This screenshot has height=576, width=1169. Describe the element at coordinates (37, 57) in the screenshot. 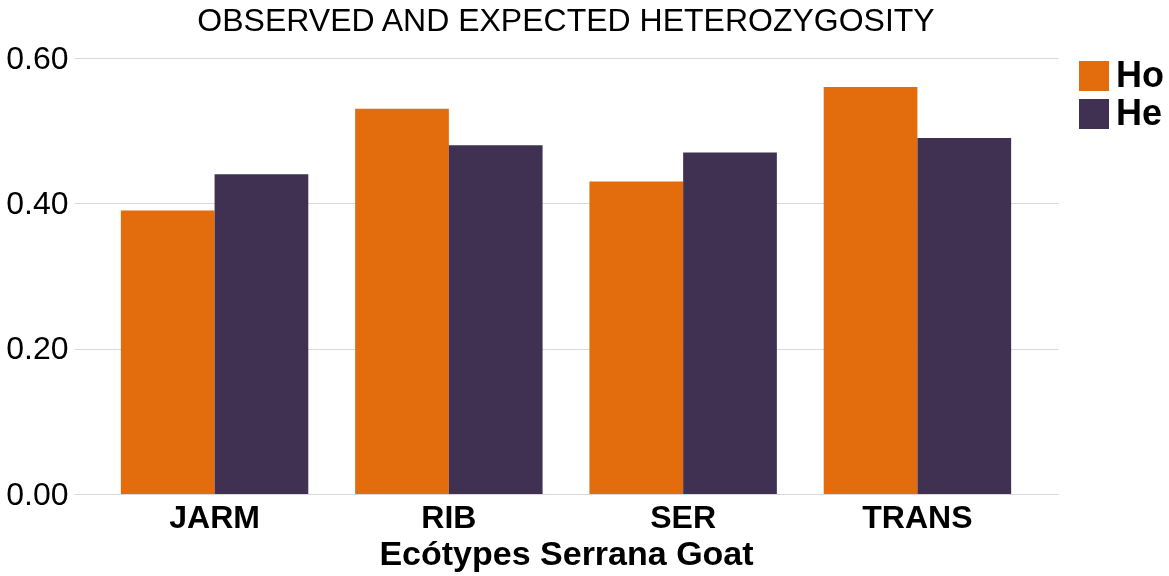

I see `y-tick-label: 0.60` at that location.